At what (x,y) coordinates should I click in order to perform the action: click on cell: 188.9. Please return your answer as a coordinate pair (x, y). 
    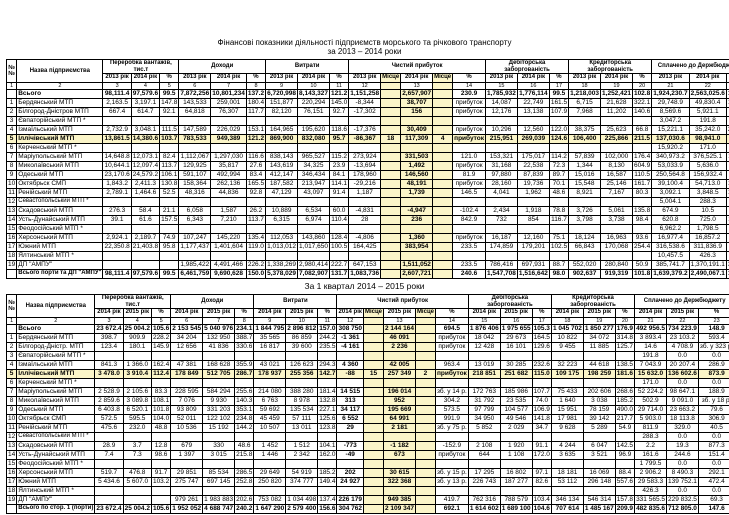
    Looking at the image, I should click on (713, 392).